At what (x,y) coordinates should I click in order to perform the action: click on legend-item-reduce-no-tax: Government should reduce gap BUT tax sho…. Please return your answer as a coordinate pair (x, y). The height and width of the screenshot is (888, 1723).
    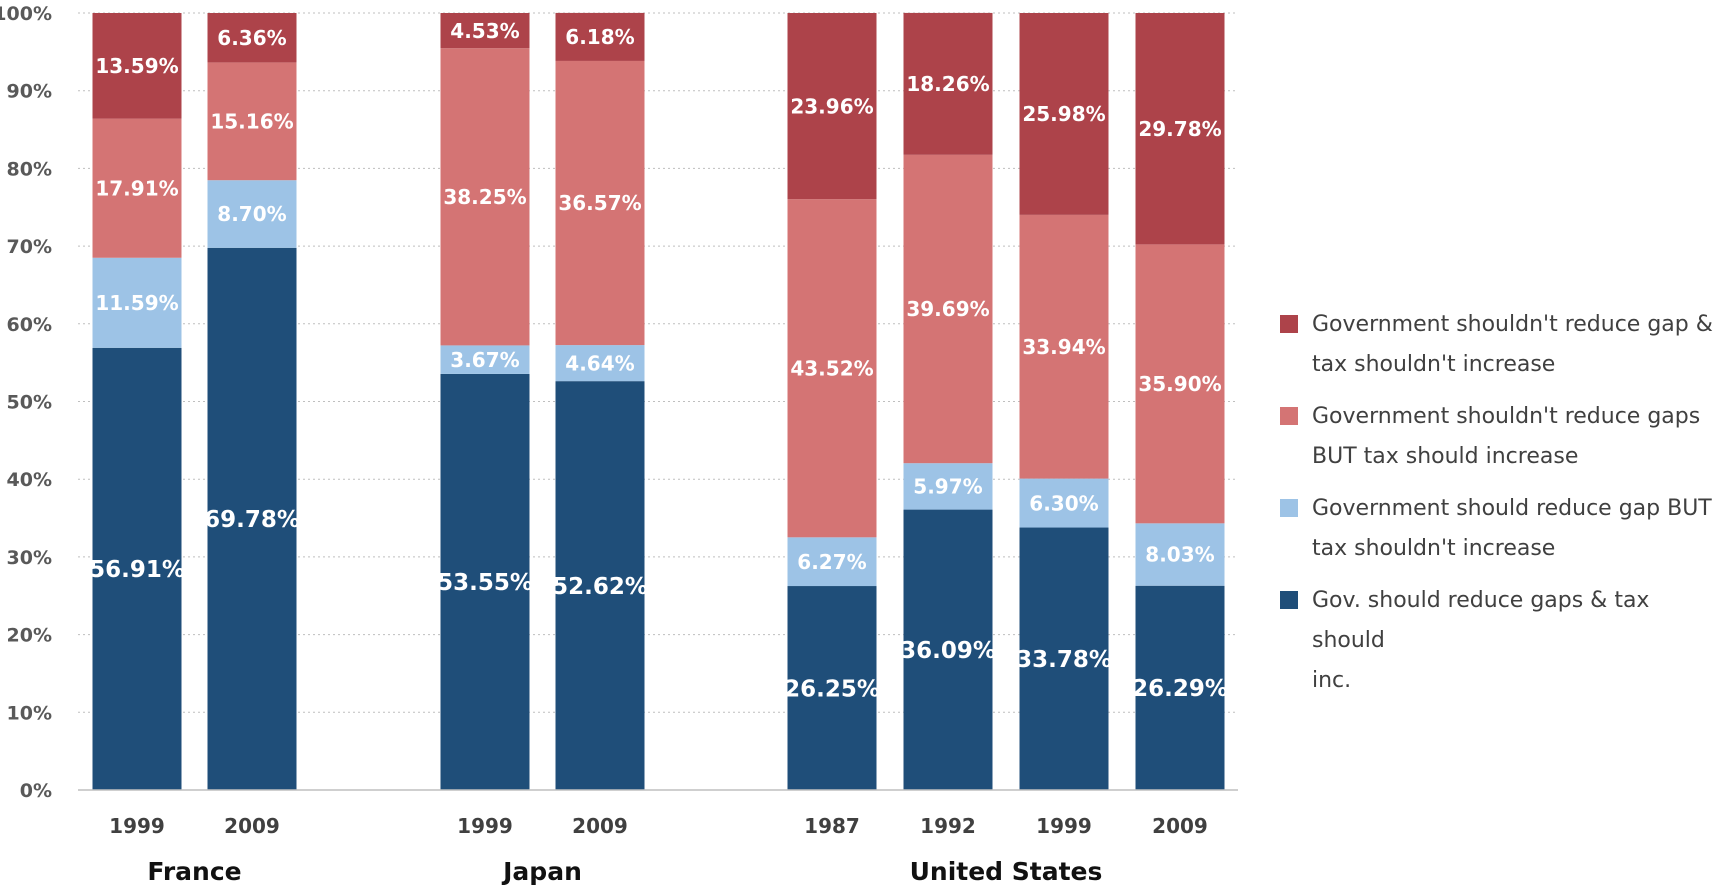
    Looking at the image, I should click on (1500, 529).